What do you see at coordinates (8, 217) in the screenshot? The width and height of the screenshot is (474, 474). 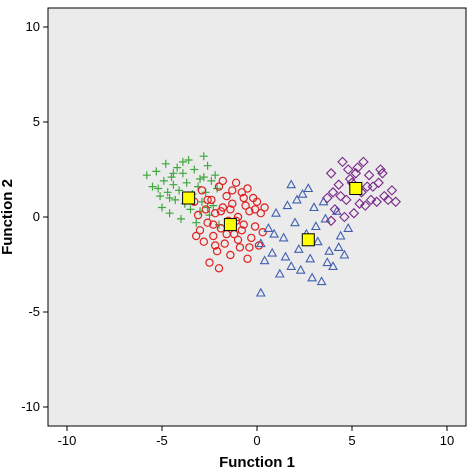 I see `y-axis-title: Function 2` at bounding box center [8, 217].